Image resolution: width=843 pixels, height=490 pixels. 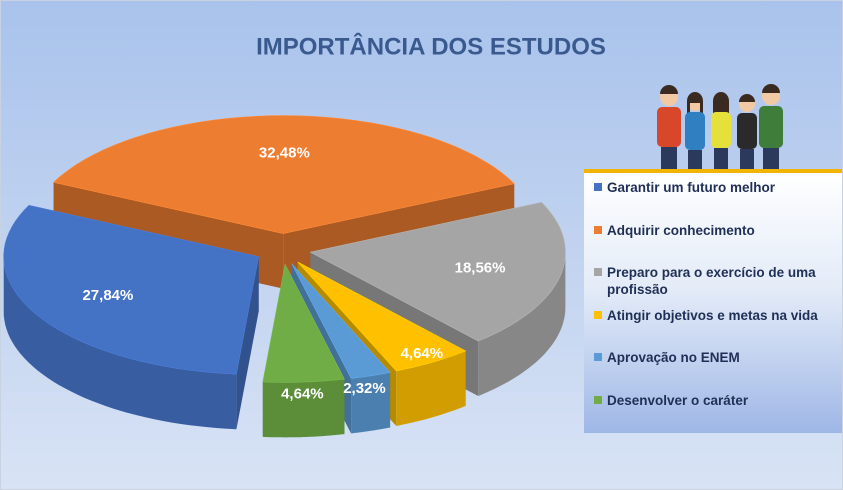 I want to click on students-picture, so click(x=720, y=126).